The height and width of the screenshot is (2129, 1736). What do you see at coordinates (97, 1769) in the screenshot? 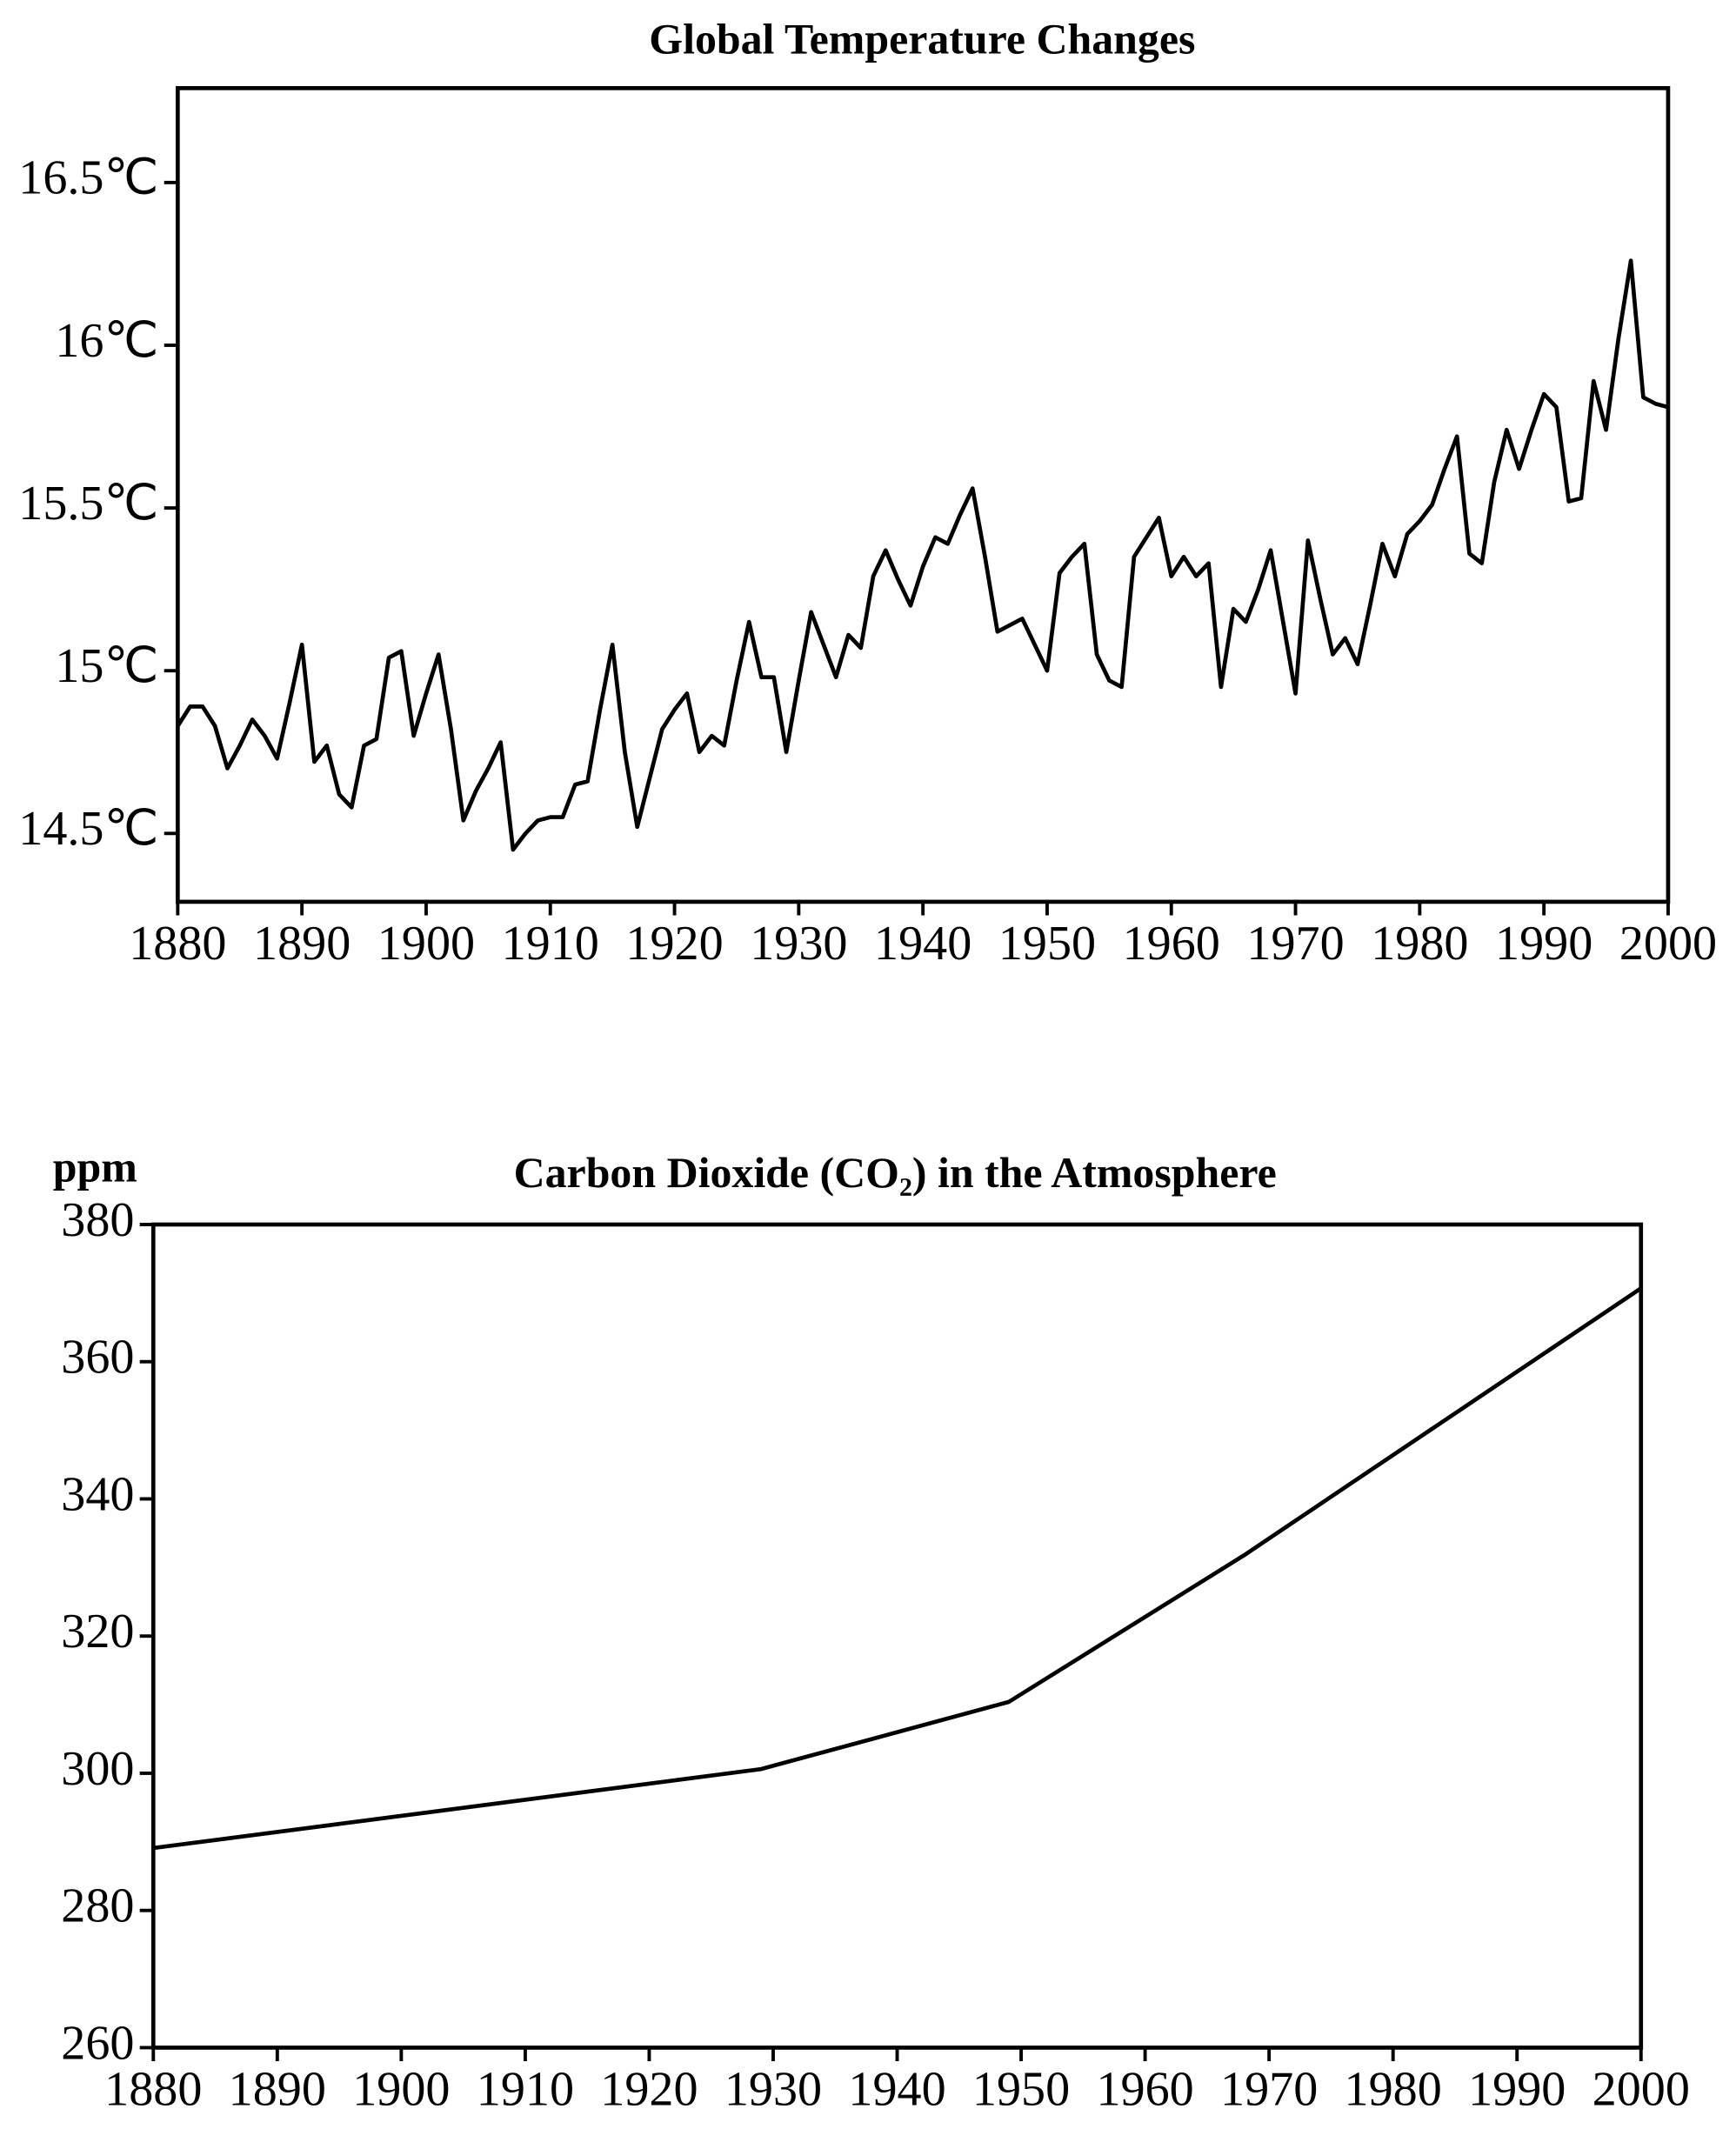
I see `y-tick-label: 300` at bounding box center [97, 1769].